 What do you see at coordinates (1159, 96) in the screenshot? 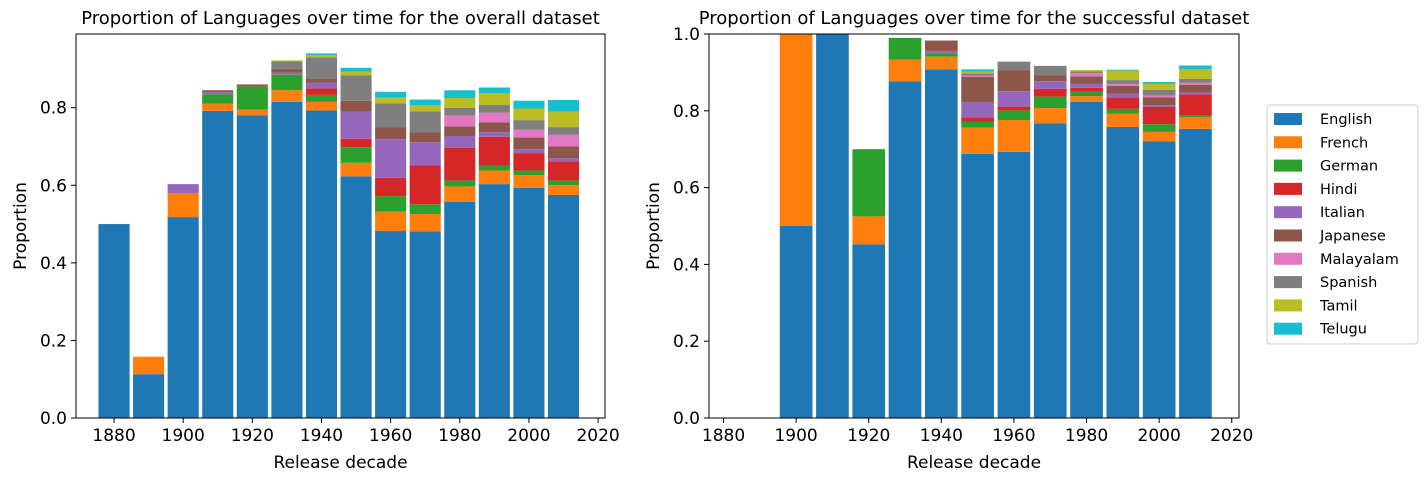
I see `bar-2000-malayalam` at bounding box center [1159, 96].